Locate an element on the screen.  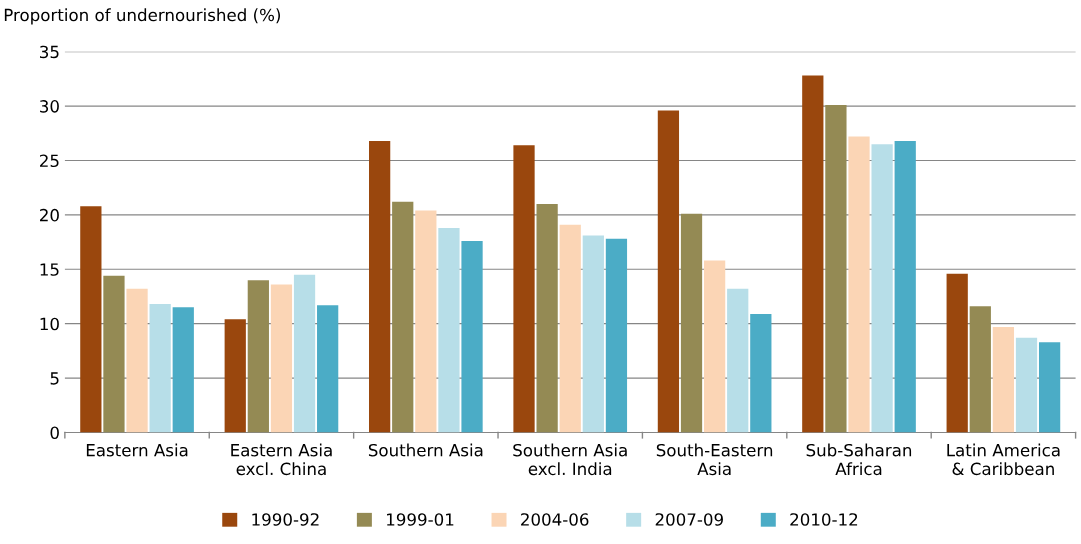
y-axis-title: Proportion of undernourished (%) is located at coordinates (142, 16).